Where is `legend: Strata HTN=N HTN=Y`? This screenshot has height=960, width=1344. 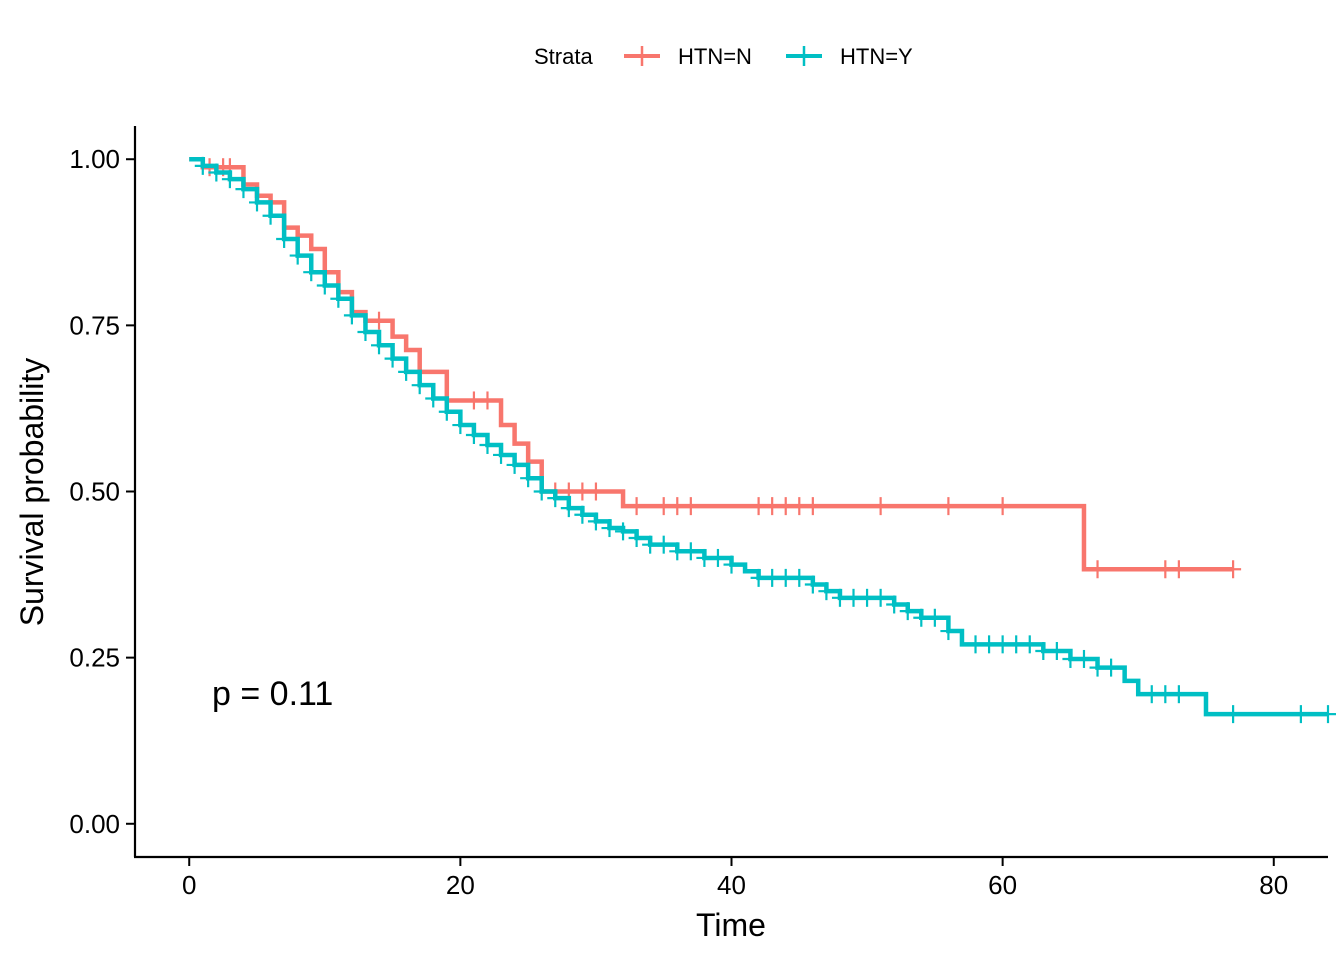 legend: Strata HTN=N HTN=Y is located at coordinates (723, 56).